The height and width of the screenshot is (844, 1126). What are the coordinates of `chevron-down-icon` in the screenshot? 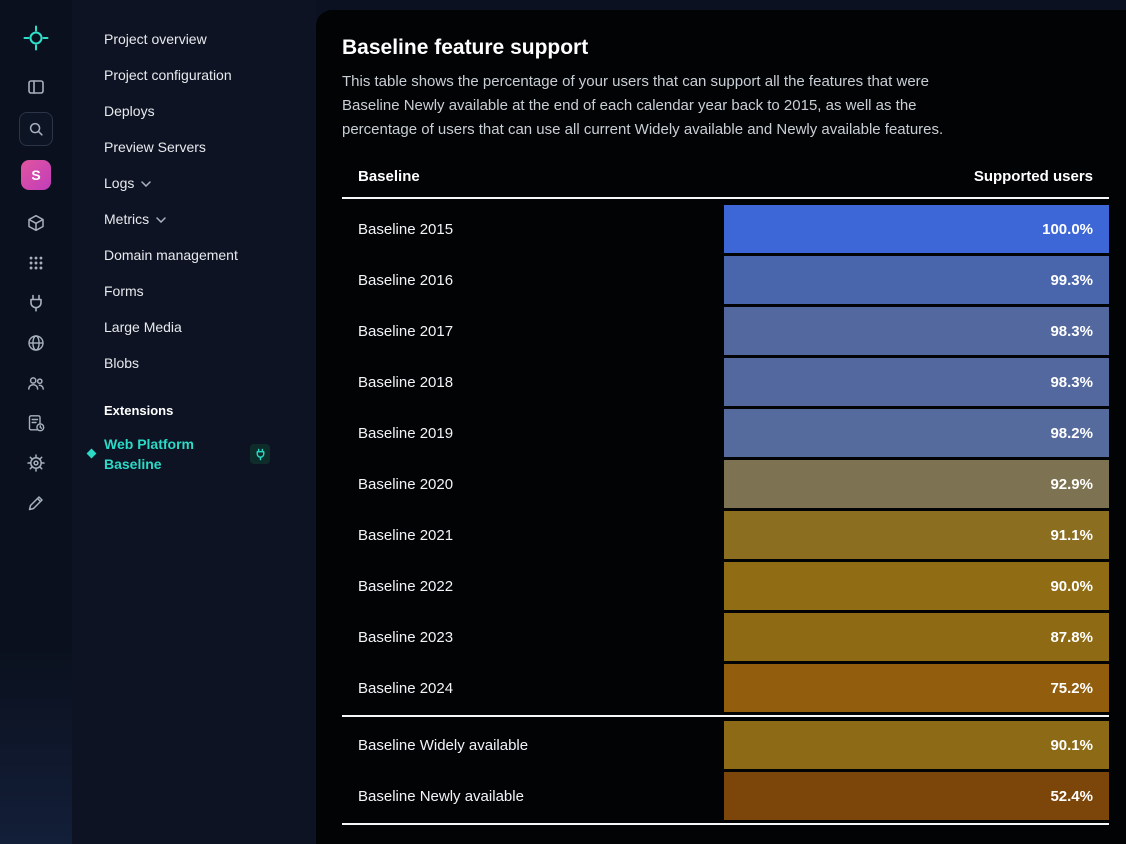 It's located at (146, 184).